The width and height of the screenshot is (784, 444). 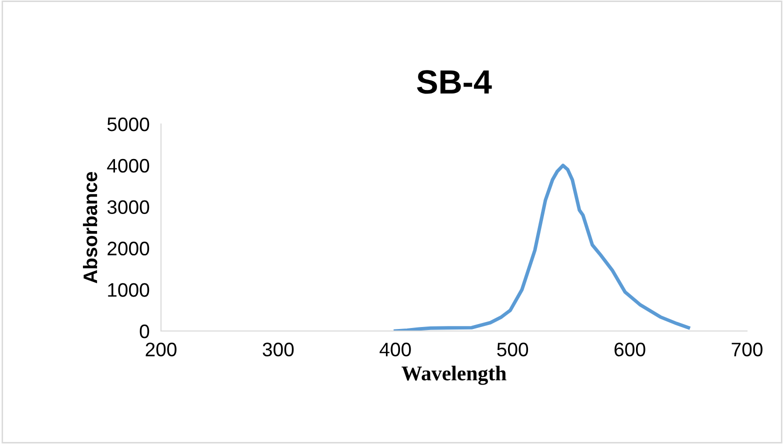 What do you see at coordinates (747, 349) in the screenshot?
I see `x-tick-label: 700` at bounding box center [747, 349].